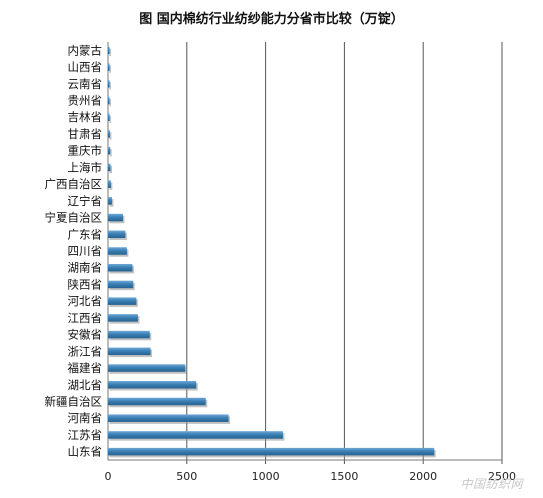 The width and height of the screenshot is (543, 498). Describe the element at coordinates (85, 318) in the screenshot. I see `y-tick-label: 江西省` at that location.